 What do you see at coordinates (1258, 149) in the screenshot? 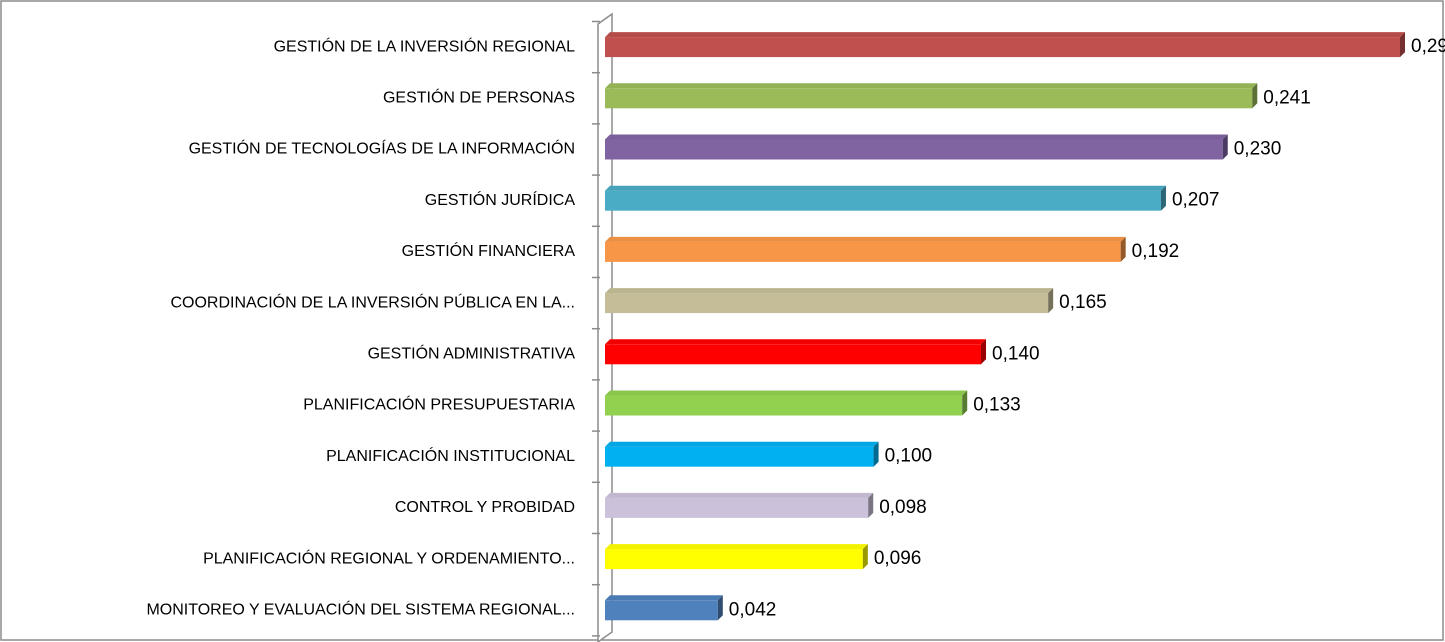
I see `data-label: 0,230` at bounding box center [1258, 149].